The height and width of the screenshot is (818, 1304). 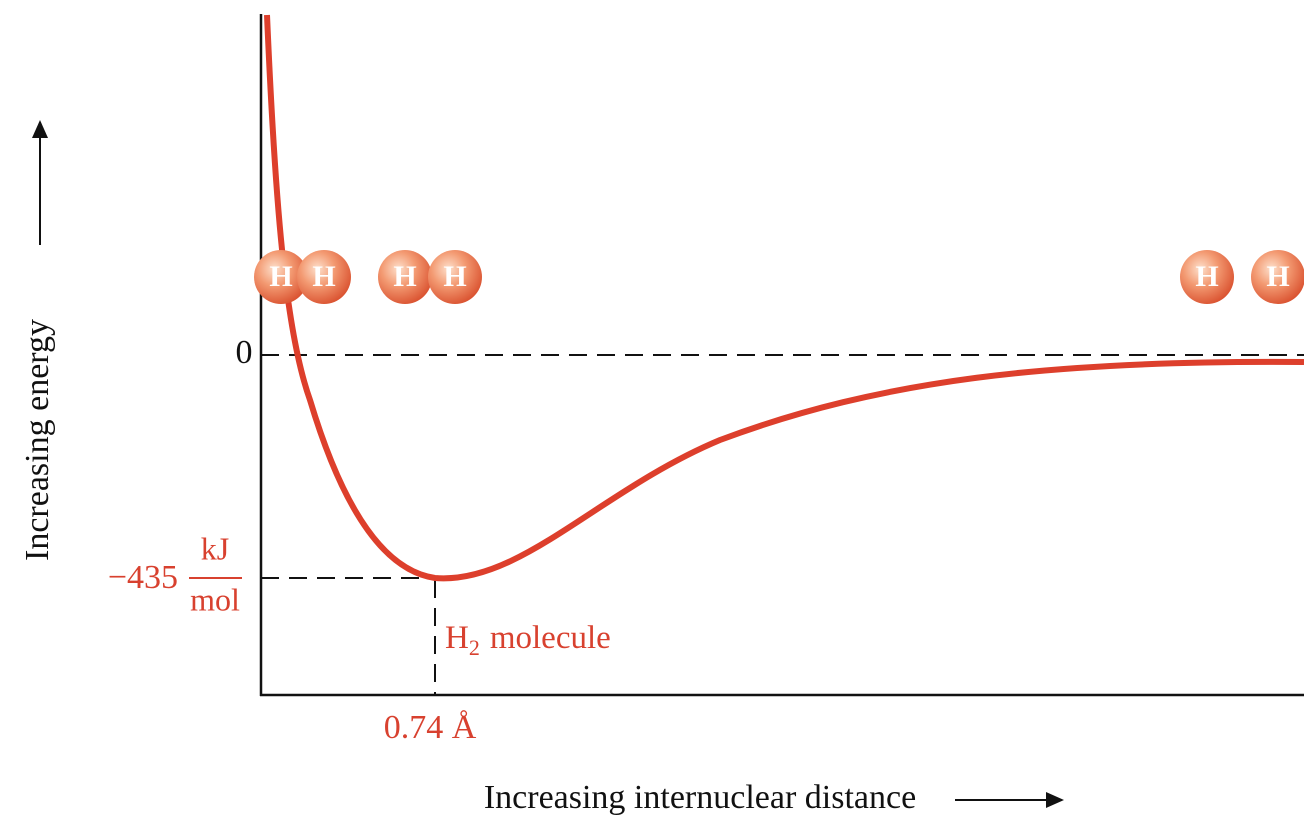 I want to click on molecule-subscript: 2, so click(x=474, y=647).